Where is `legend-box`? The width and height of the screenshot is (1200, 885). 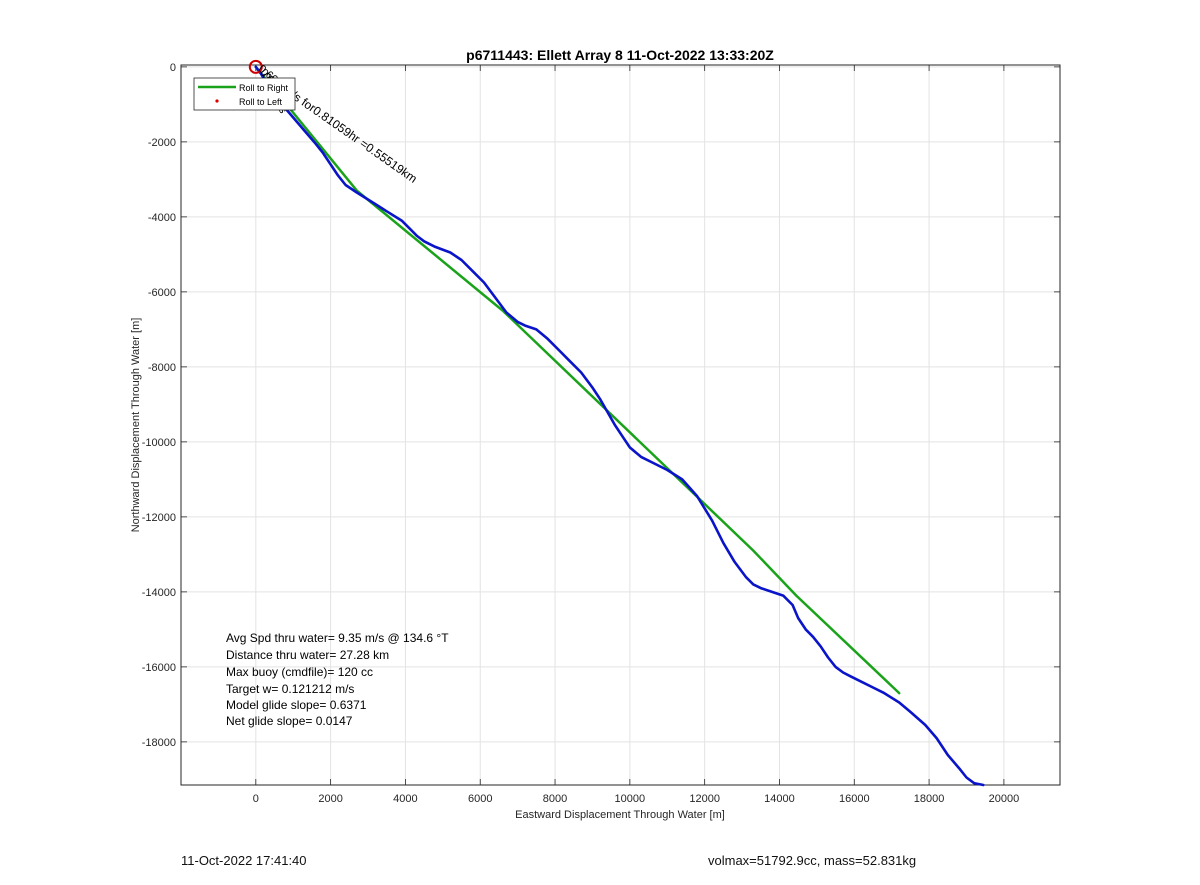 legend-box is located at coordinates (244, 94).